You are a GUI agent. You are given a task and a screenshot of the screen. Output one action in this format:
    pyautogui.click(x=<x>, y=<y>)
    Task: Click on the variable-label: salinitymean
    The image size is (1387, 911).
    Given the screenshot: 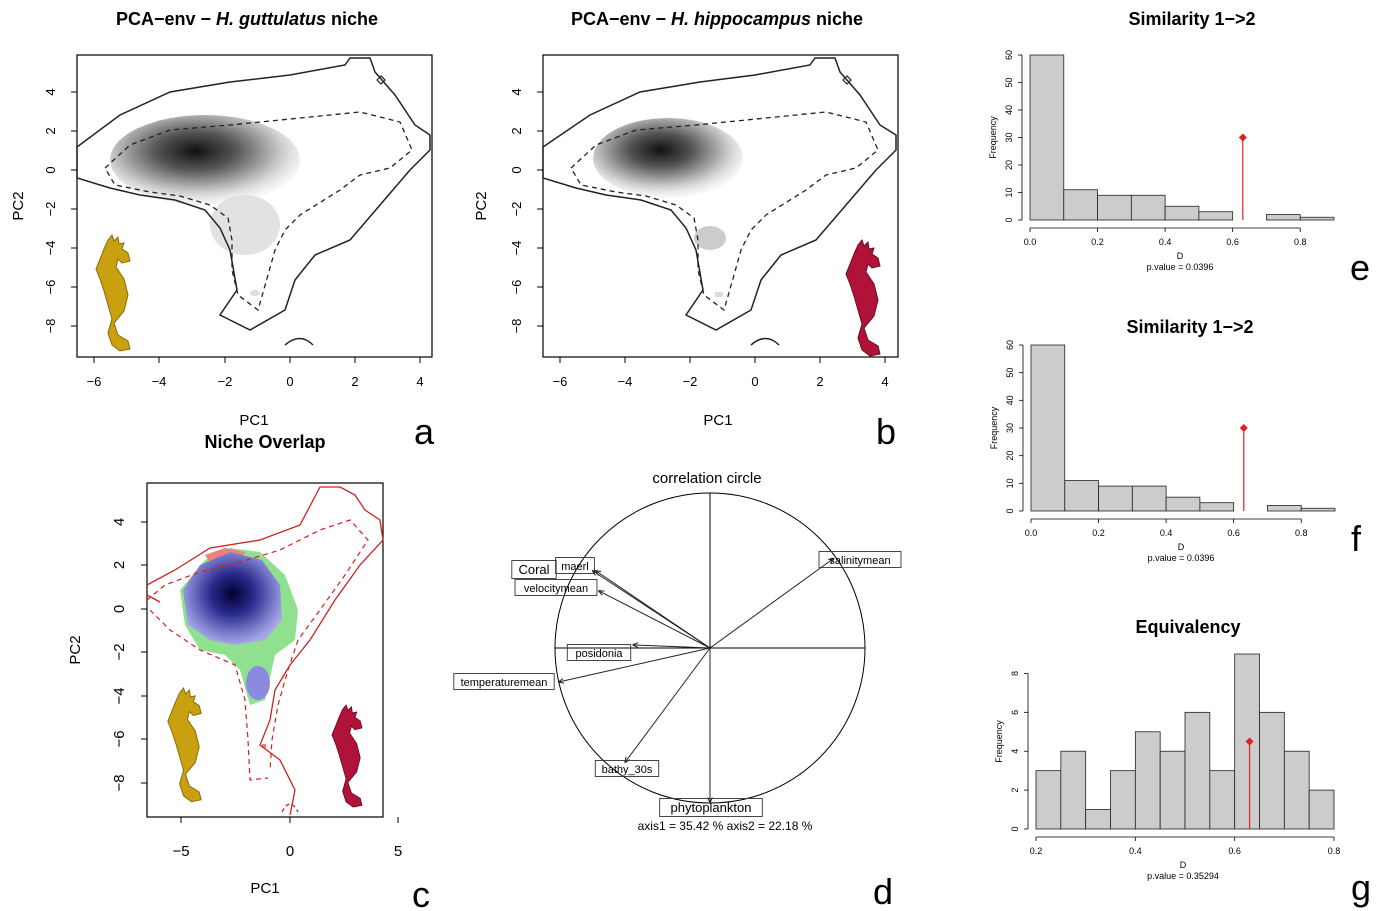 What is the action you would take?
    pyautogui.click(x=859, y=561)
    